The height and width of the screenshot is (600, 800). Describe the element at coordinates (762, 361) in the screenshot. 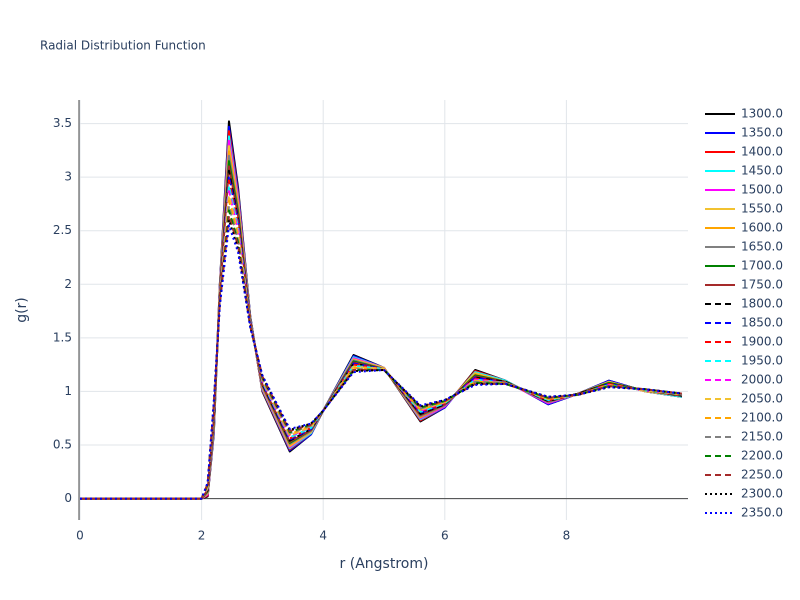

I see `legend-label: 1950.0` at that location.